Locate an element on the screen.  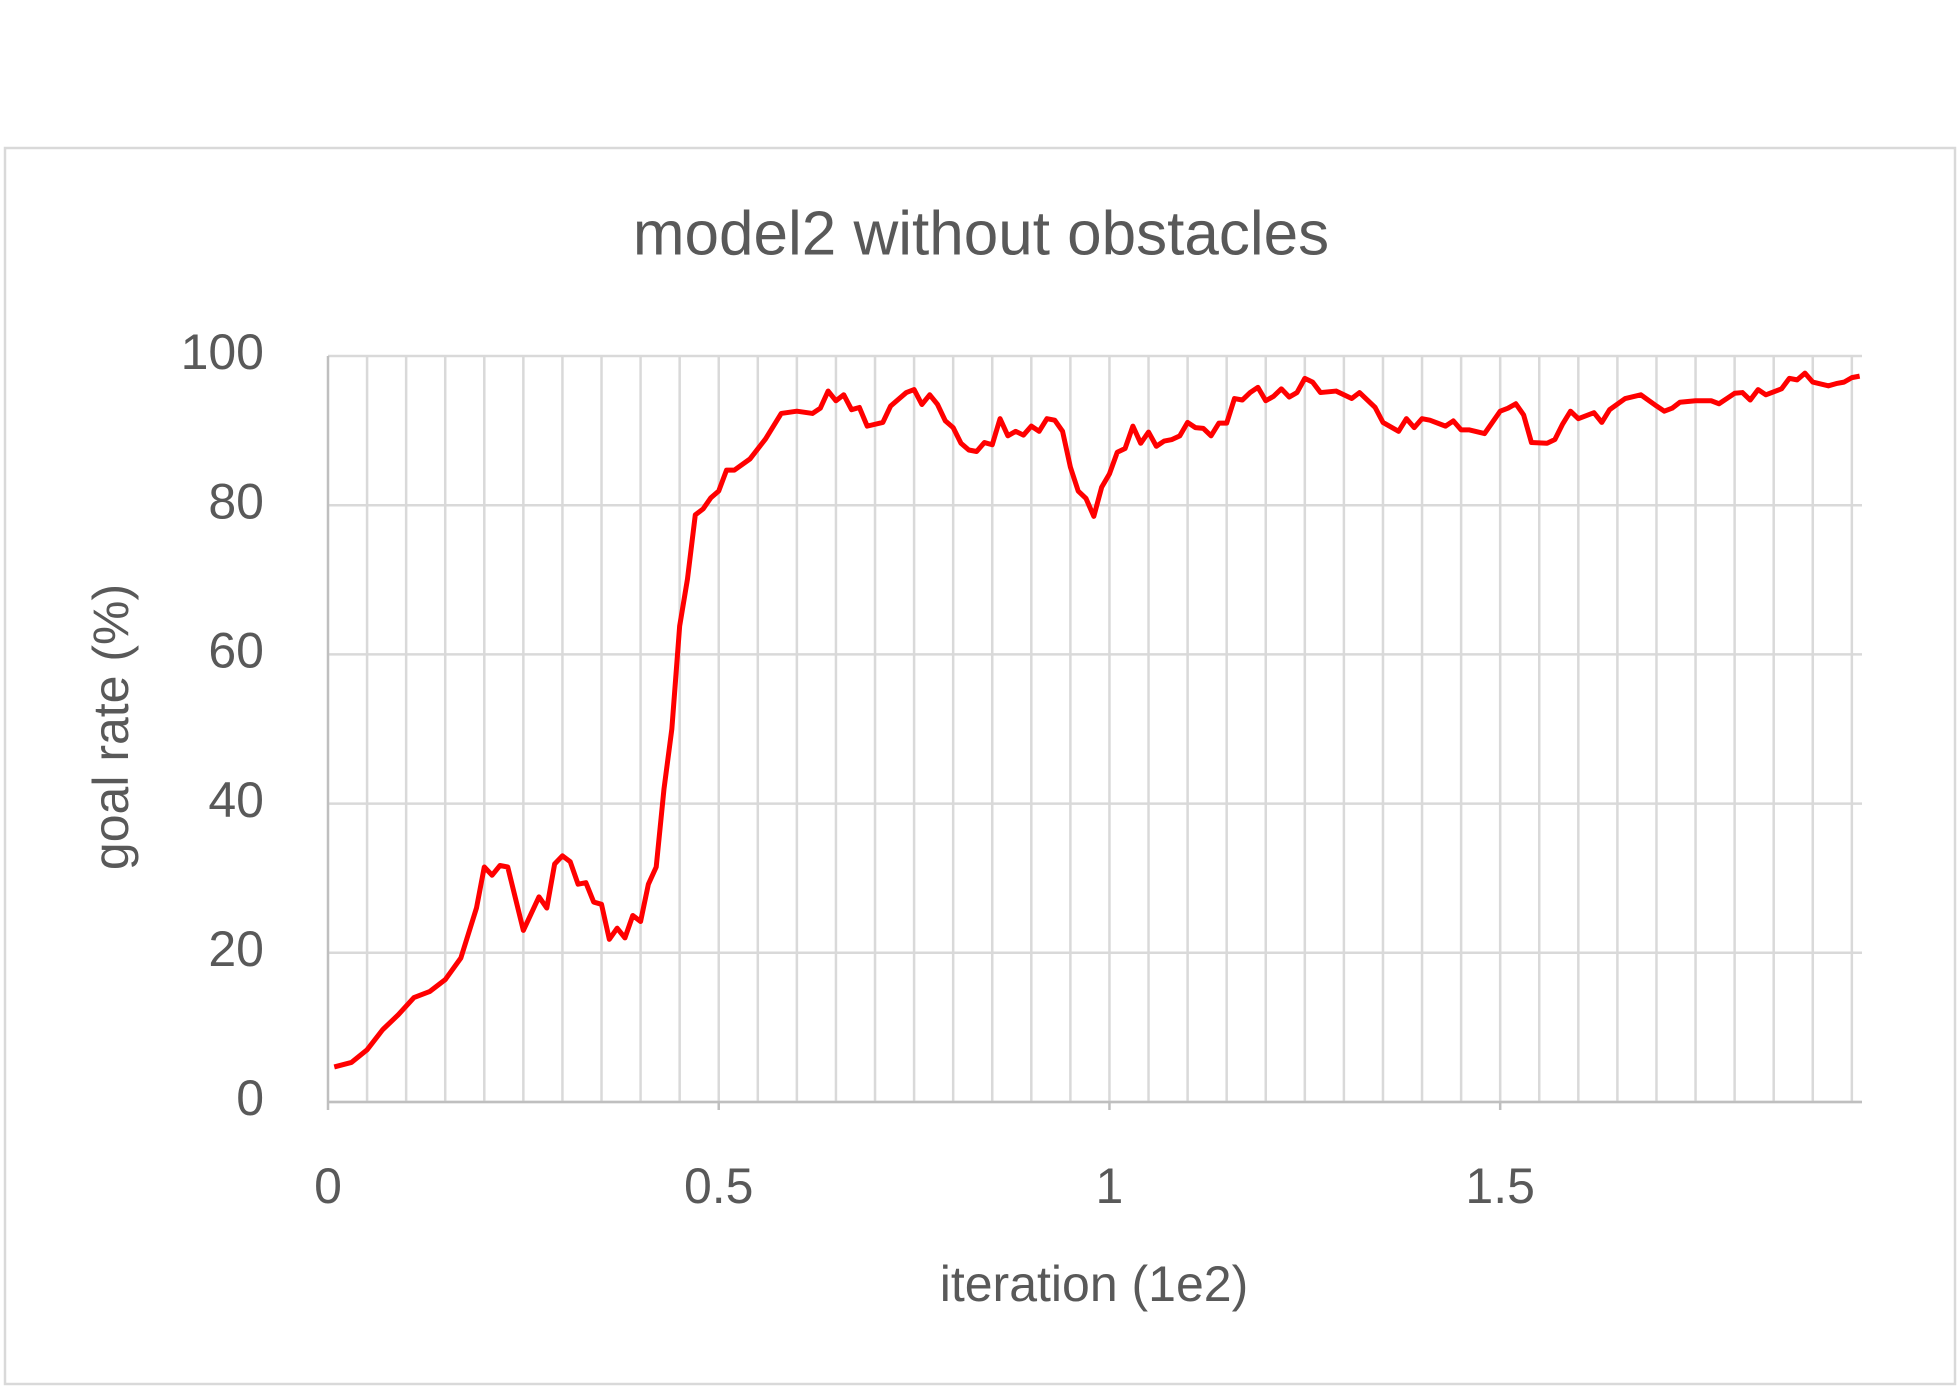
x-tick-label: 0 is located at coordinates (328, 1186).